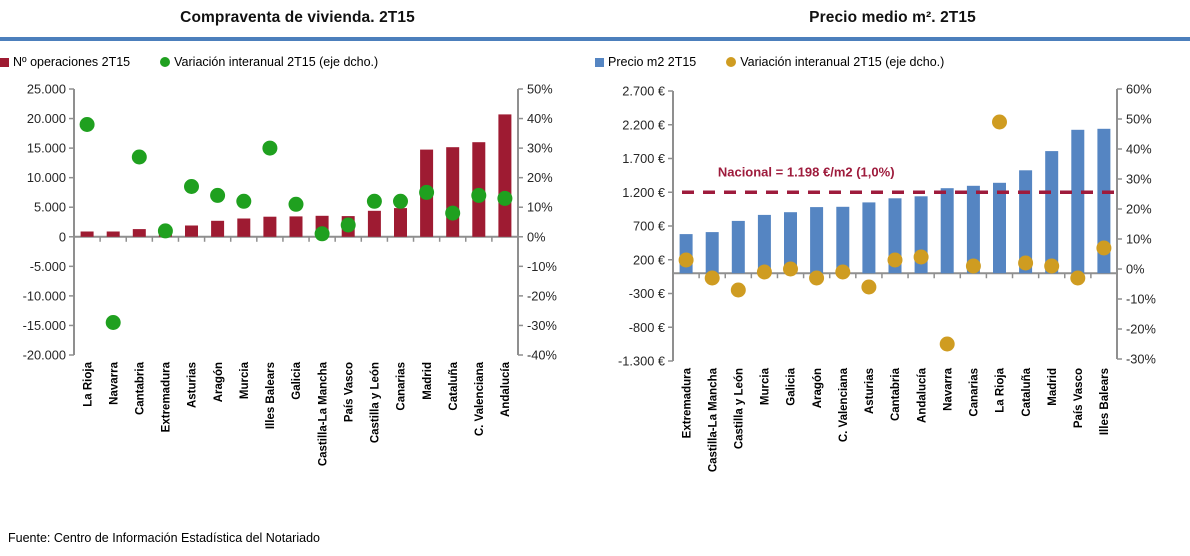  Describe the element at coordinates (643, 124) in the screenshot. I see `left-axis-label: 2.200 €` at that location.